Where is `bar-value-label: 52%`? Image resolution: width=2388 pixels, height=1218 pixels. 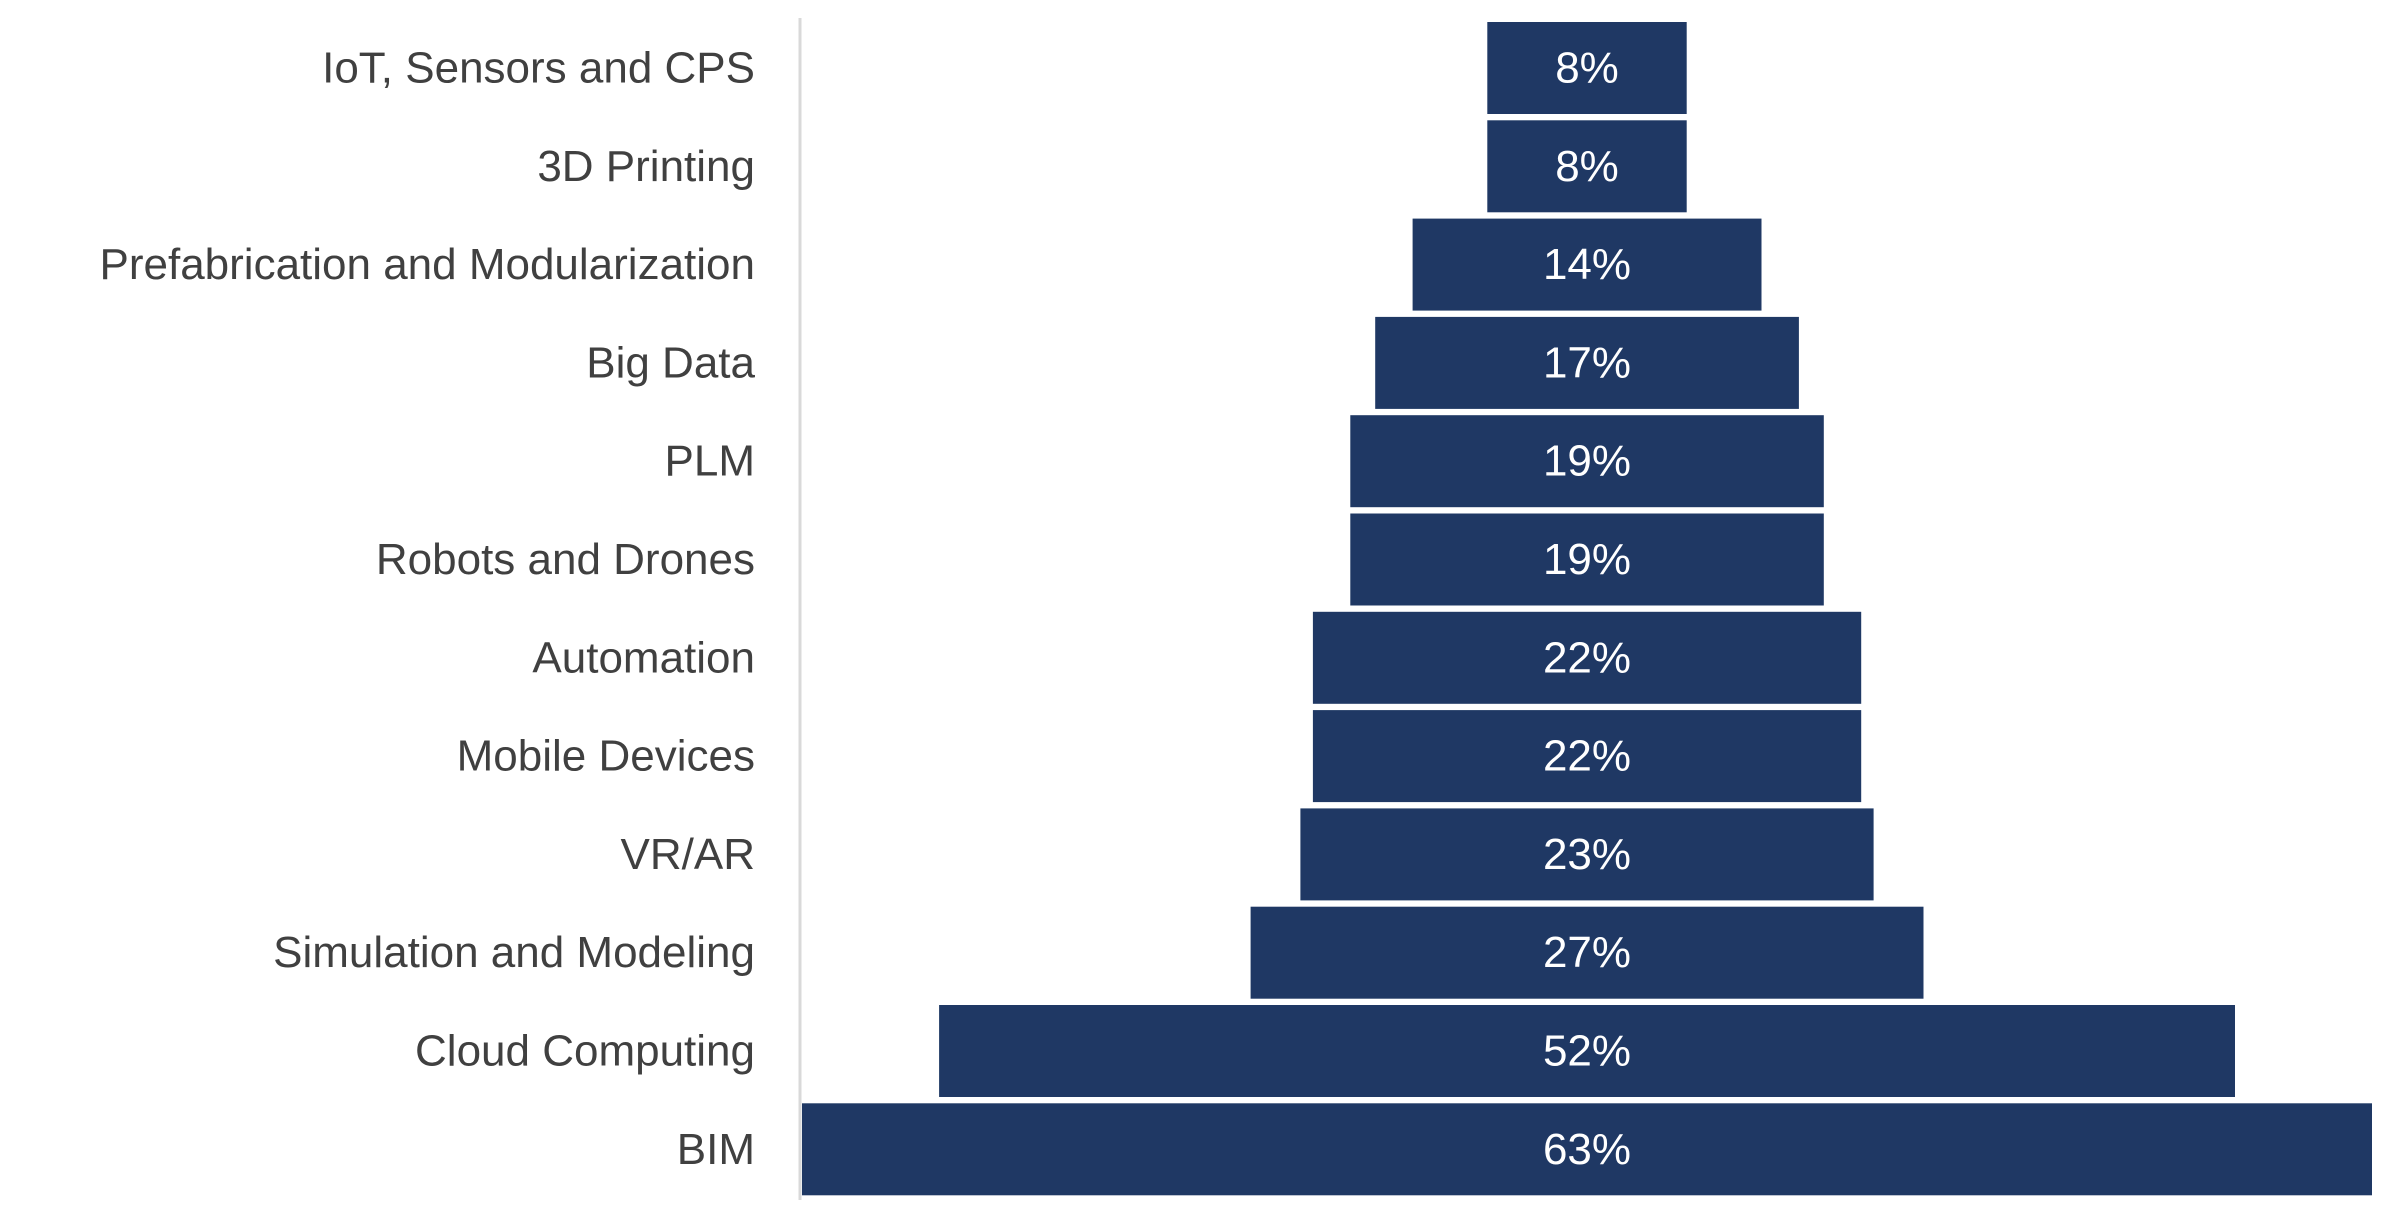 bar-value-label: 52% is located at coordinates (1587, 1051).